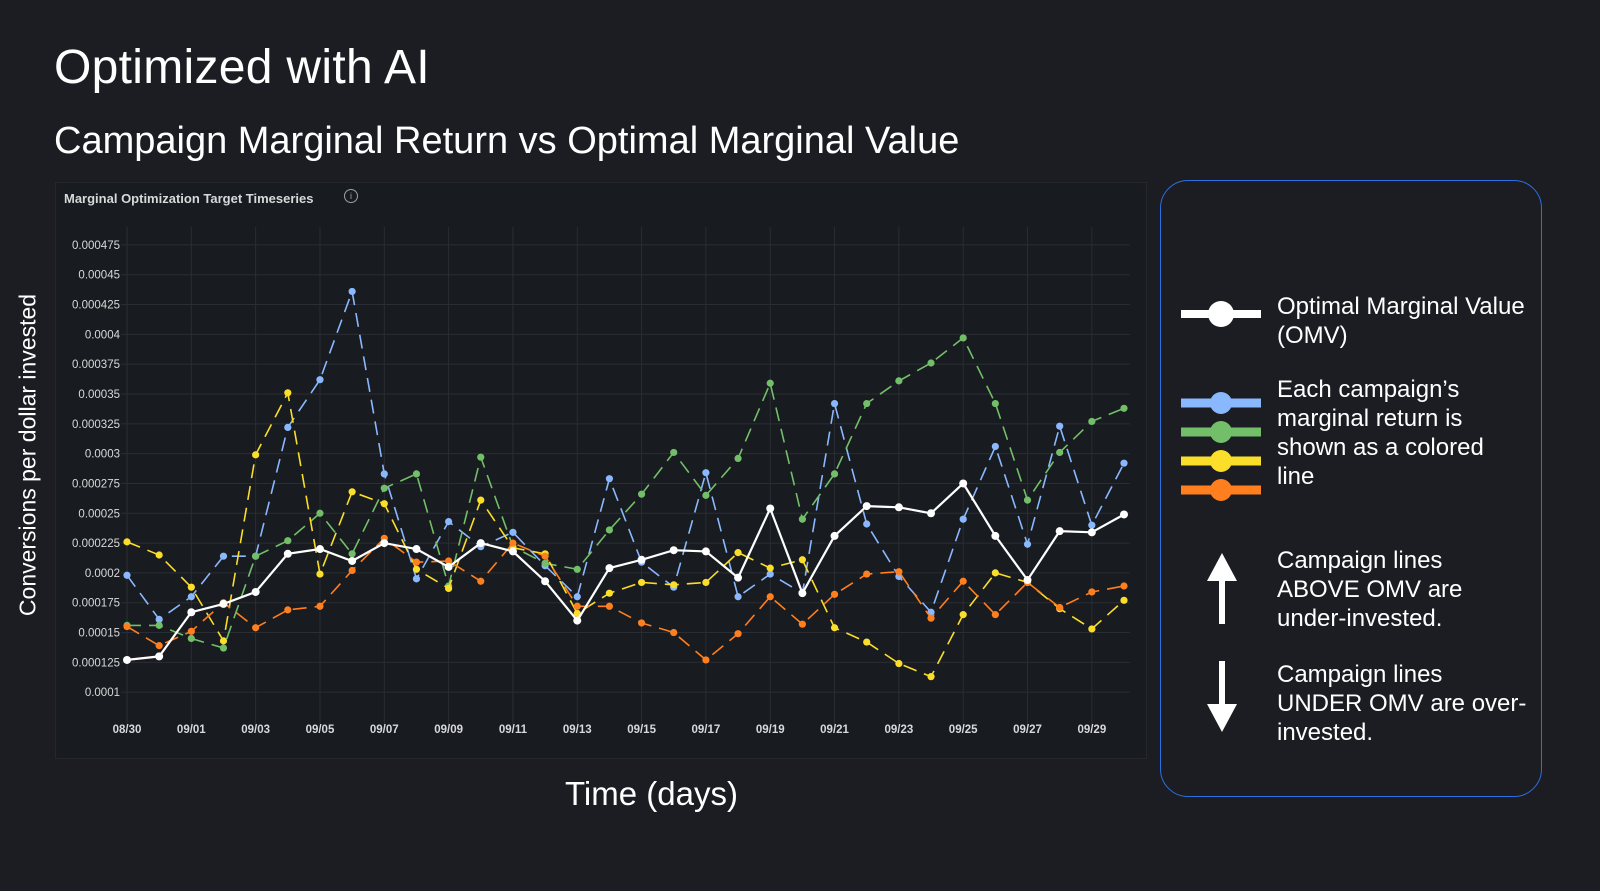 The image size is (1600, 891). Describe the element at coordinates (898, 730) in the screenshot. I see `x-tick-label: 09/23` at that location.